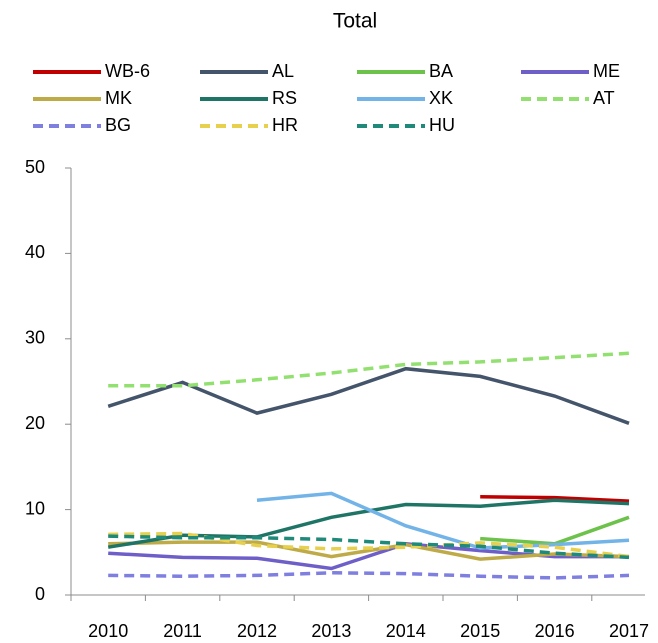  I want to click on y-tick-label: 0, so click(40, 594).